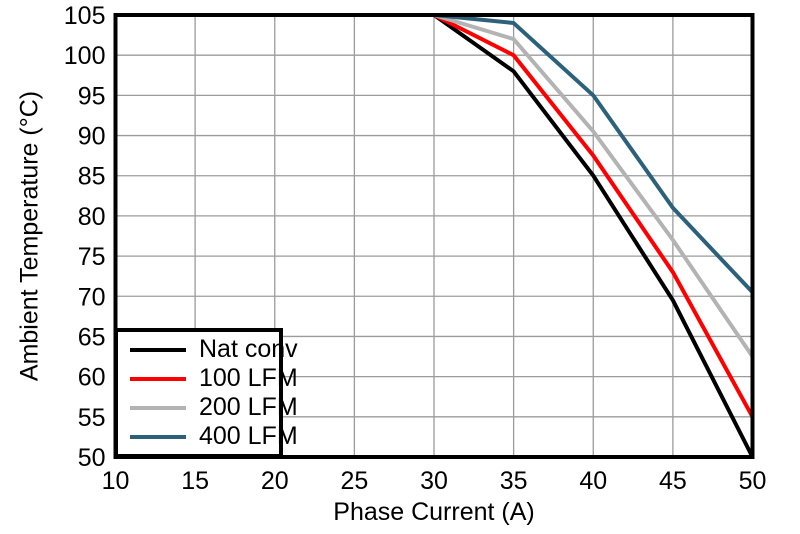 Image resolution: width=800 pixels, height=534 pixels. What do you see at coordinates (92, 257) in the screenshot?
I see `y-tick-label: 75` at bounding box center [92, 257].